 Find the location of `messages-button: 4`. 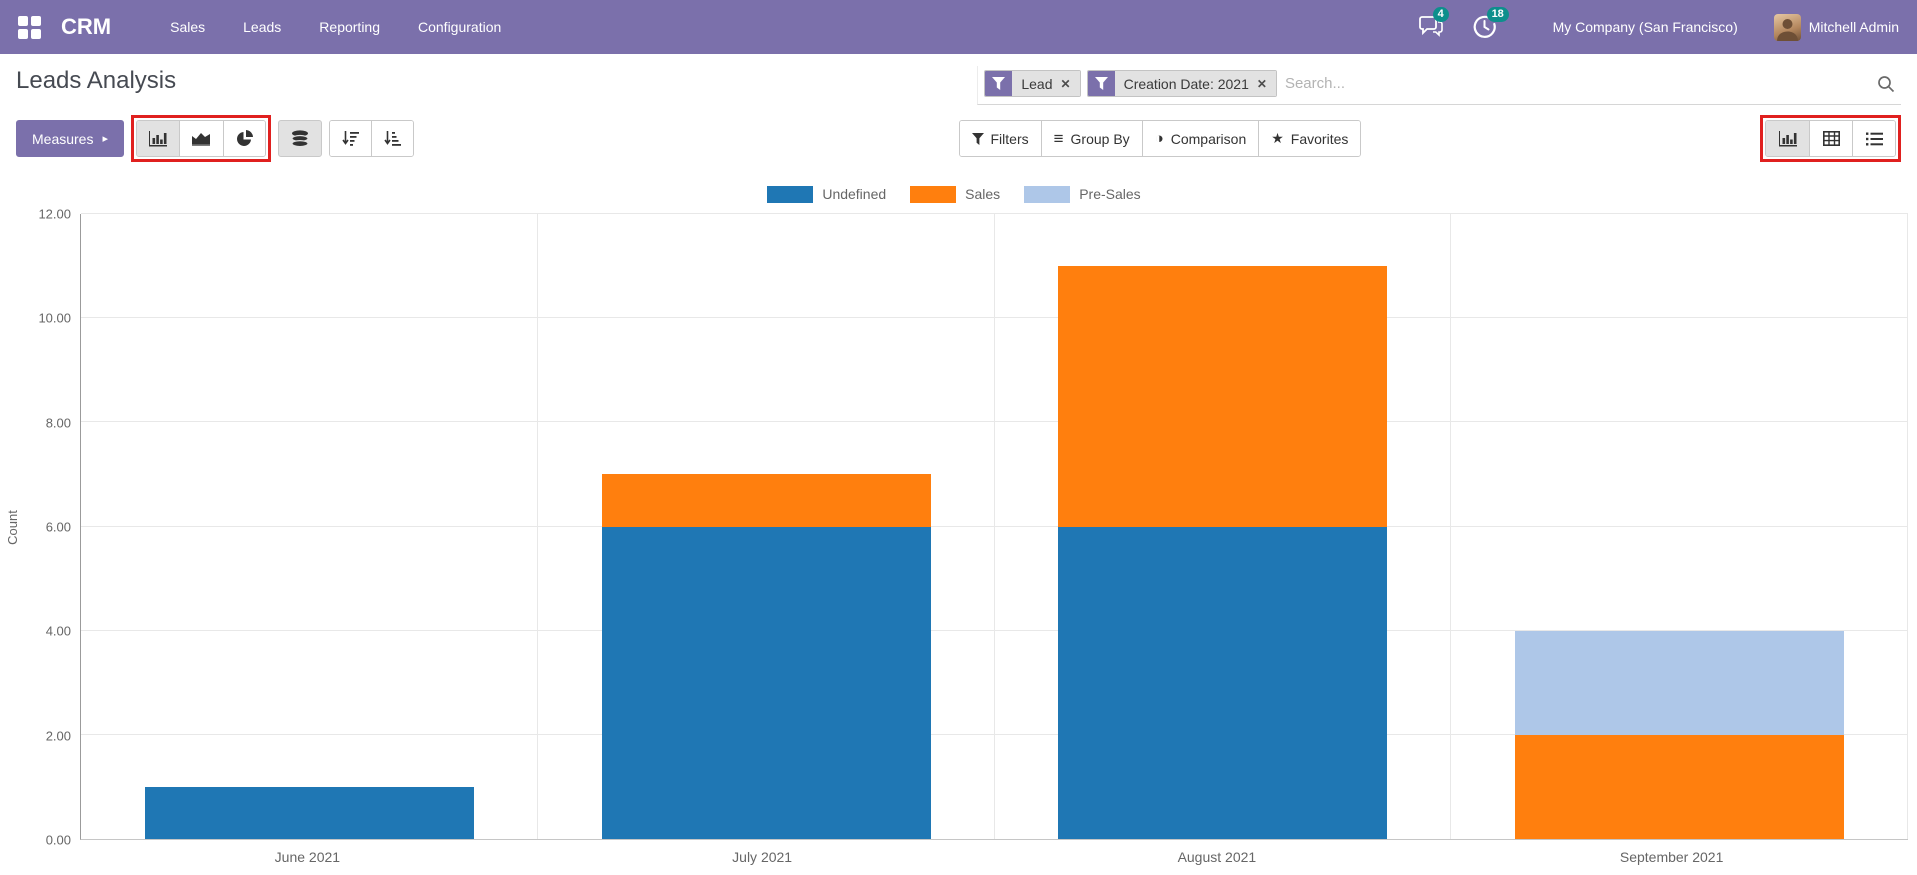

messages-button: 4 is located at coordinates (1433, 23).